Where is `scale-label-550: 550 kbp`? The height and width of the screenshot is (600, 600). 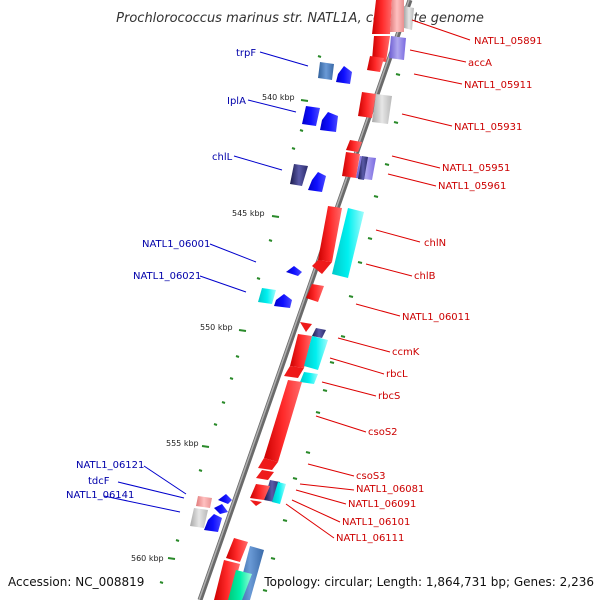
scale-label-550: 550 kbp is located at coordinates (216, 327).